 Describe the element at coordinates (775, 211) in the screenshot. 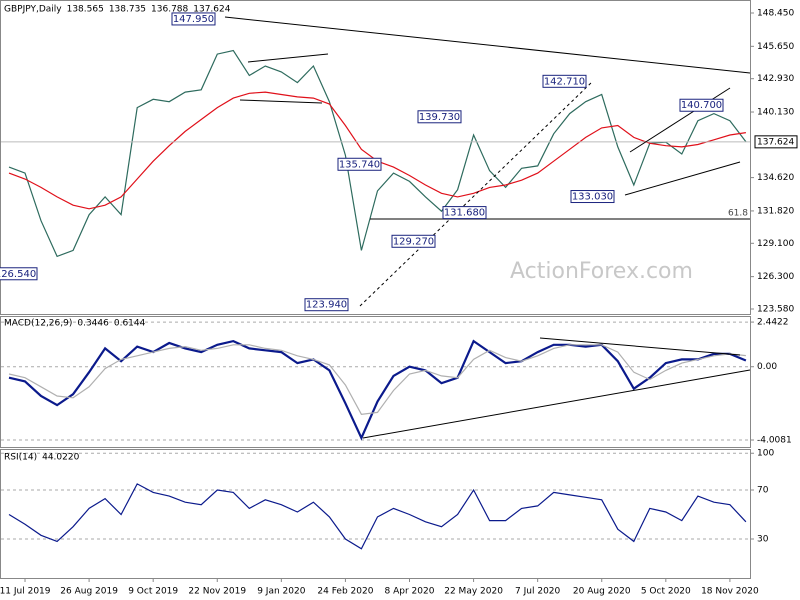

I see `y-tick-label: 131.820` at that location.